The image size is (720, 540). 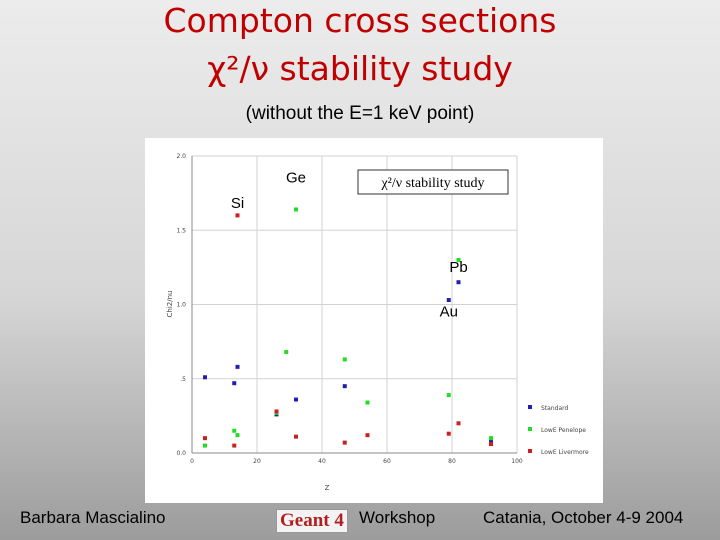 I want to click on footer-author: Barbara Mascialino, so click(x=93, y=517).